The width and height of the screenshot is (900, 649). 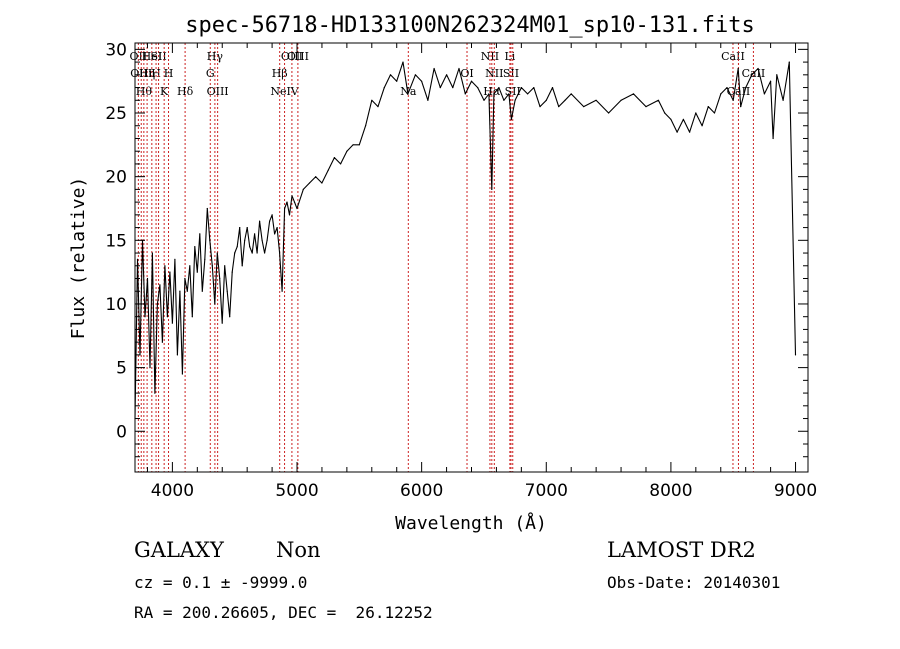 What do you see at coordinates (218, 91) in the screenshot?
I see `line-label: OIII` at bounding box center [218, 91].